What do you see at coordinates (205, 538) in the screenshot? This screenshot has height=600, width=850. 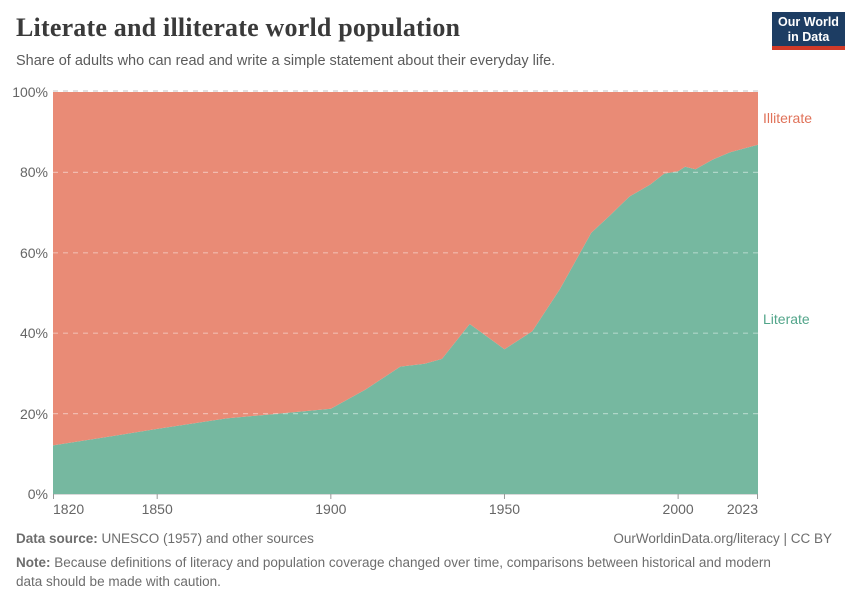 I see `data-source-value: UNESCO (1957) and other sources` at bounding box center [205, 538].